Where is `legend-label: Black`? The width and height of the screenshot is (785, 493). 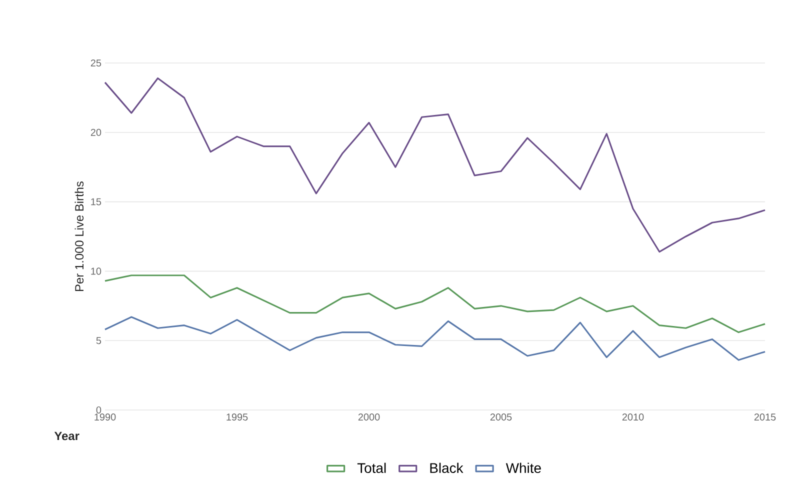 legend-label: Black is located at coordinates (447, 468).